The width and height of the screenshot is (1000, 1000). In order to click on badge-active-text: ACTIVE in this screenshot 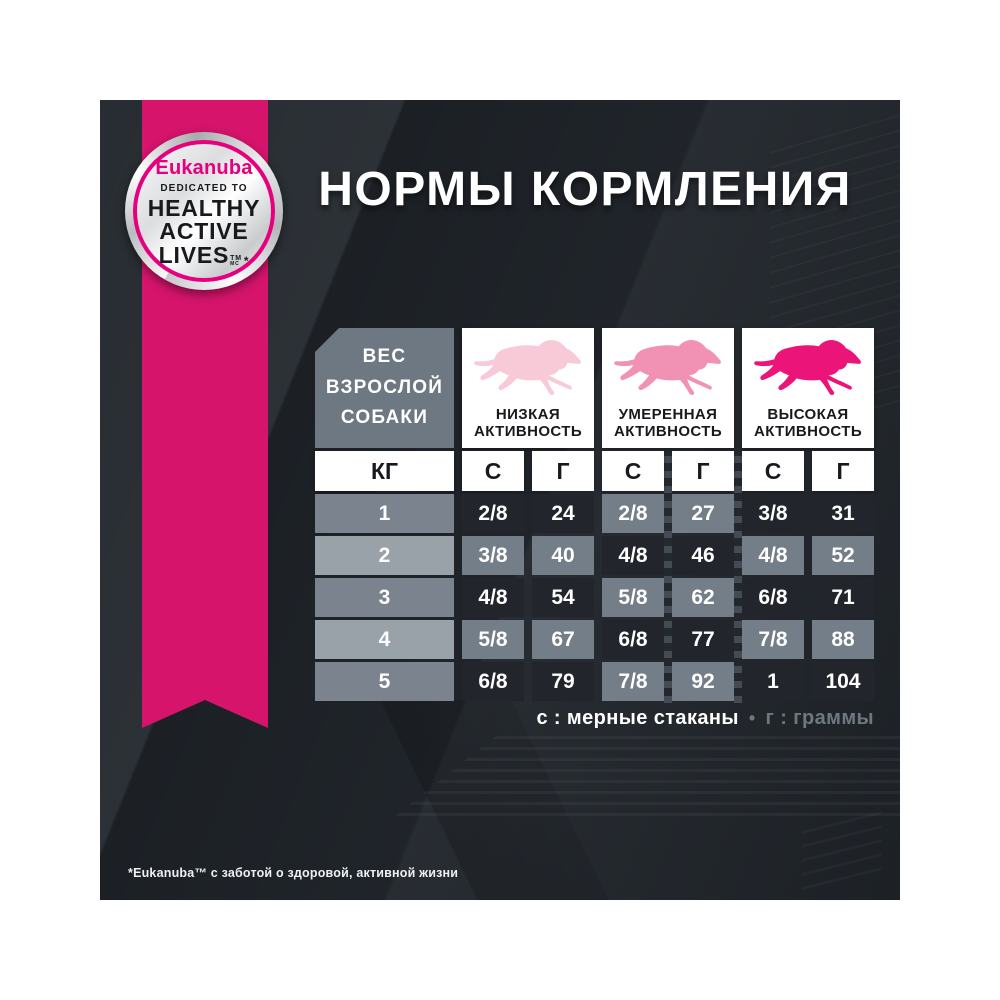, I will do `click(204, 231)`.